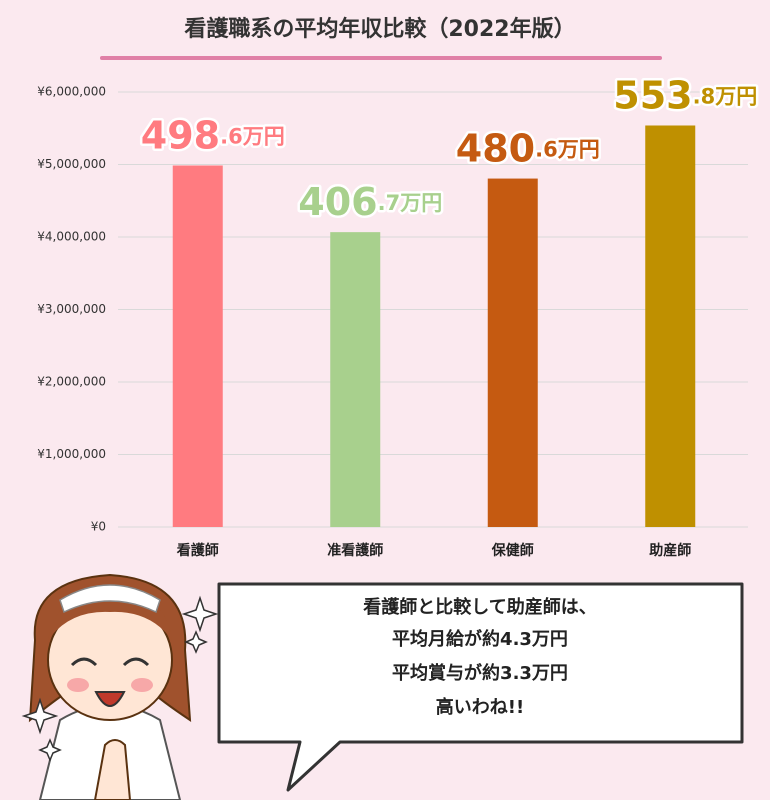 This screenshot has width=770, height=800. Describe the element at coordinates (71, 382) in the screenshot. I see `y-tick-label: ¥2,000,000` at that location.